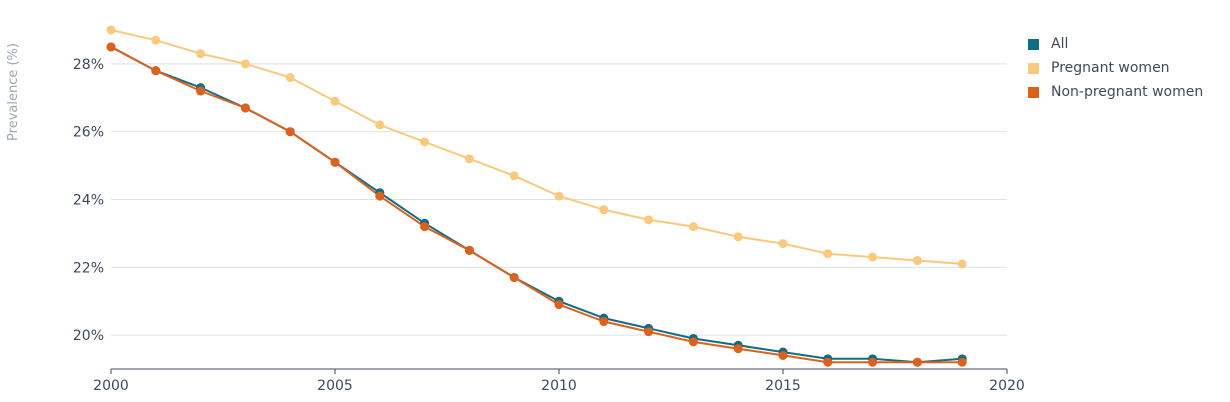 This screenshot has width=1230, height=402. I want to click on legend-swatch-all, so click(1033, 44).